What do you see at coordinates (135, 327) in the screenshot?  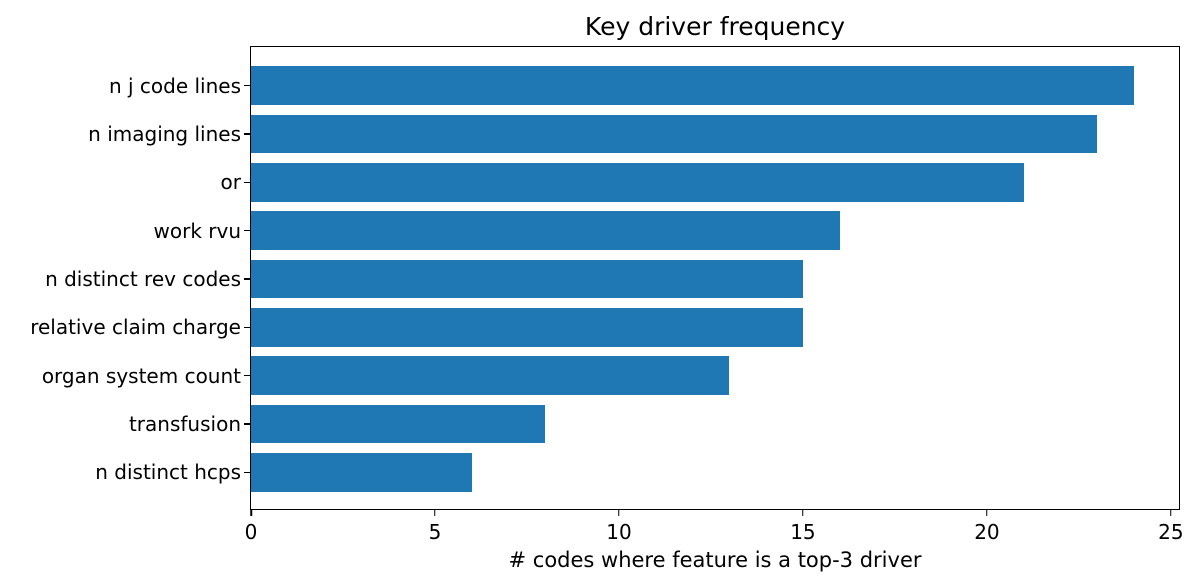 I see `y-tick-label: relative claim charge` at bounding box center [135, 327].